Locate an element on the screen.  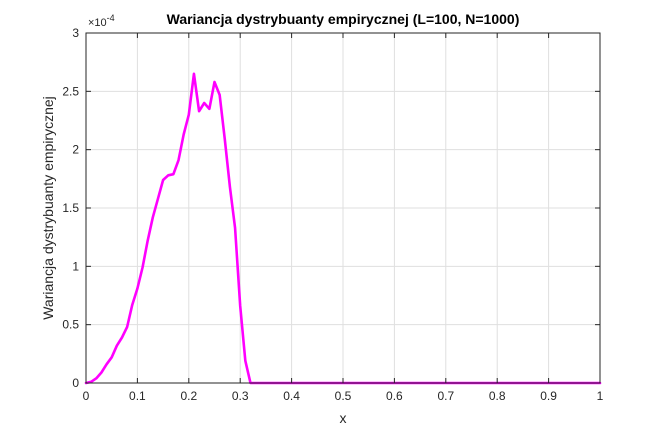
x-tick-label: 0.1 is located at coordinates (137, 396).